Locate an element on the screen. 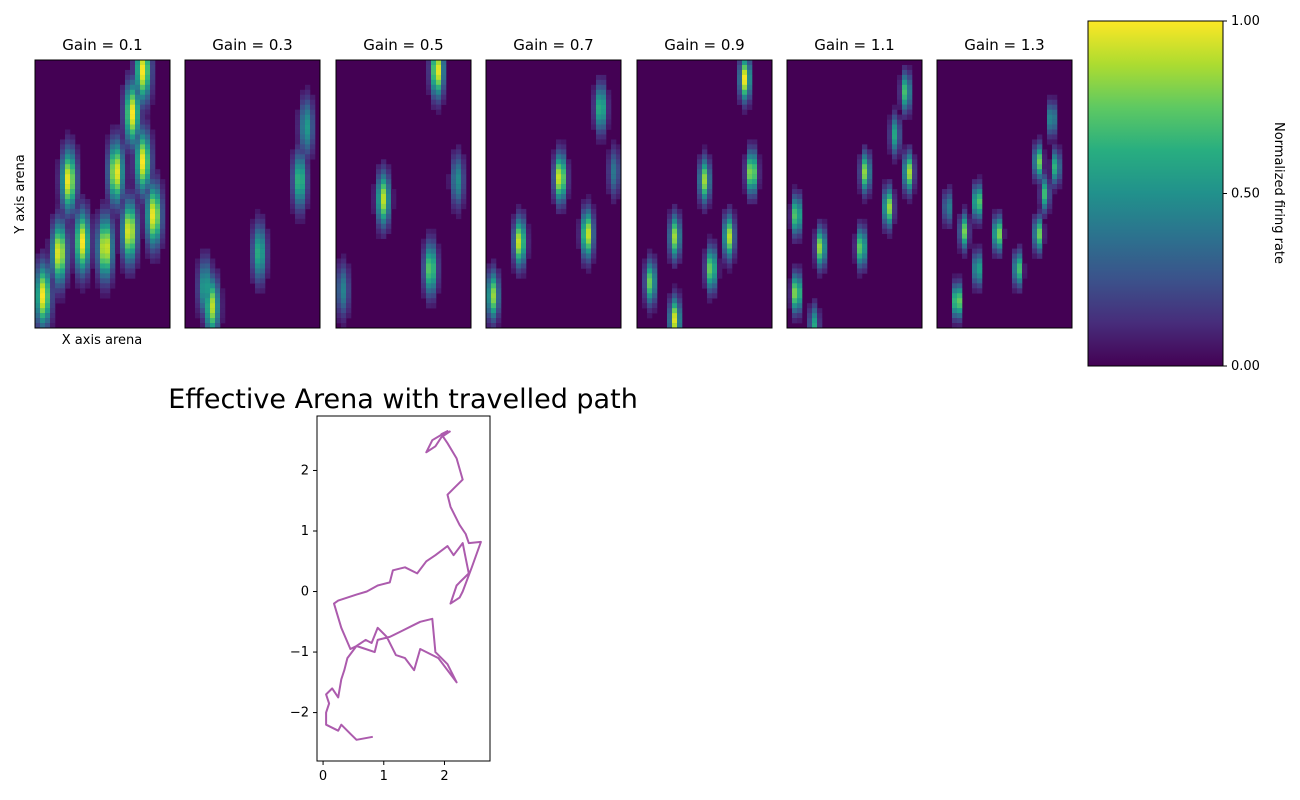 Image resolution: width=1300 pixels, height=800 pixels. path-y-tick-label: −1 is located at coordinates (299, 652).